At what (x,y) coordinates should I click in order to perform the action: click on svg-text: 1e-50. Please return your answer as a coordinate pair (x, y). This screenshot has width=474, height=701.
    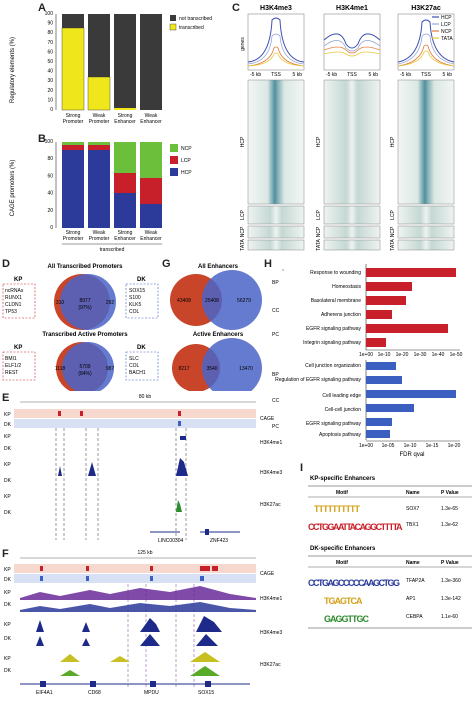
    Looking at the image, I should click on (456, 355).